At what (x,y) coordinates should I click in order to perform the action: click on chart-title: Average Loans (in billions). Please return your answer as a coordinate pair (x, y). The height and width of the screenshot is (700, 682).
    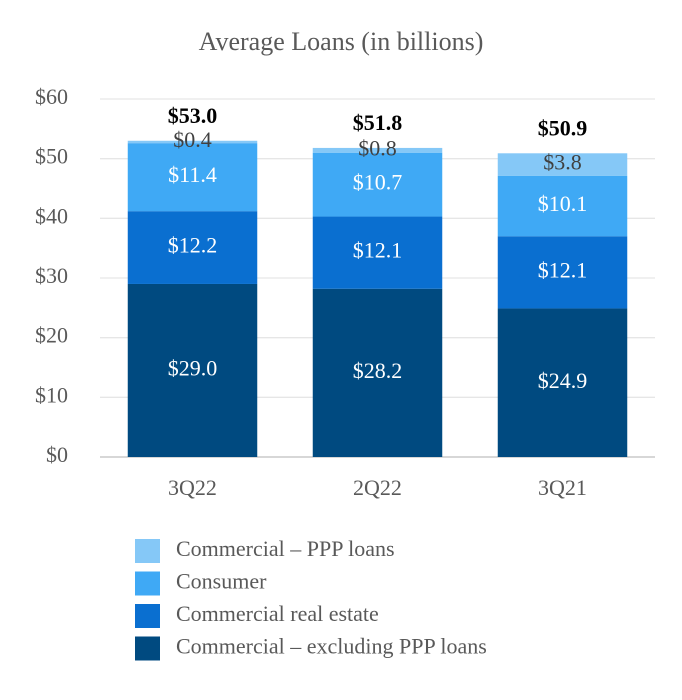
    Looking at the image, I should click on (341, 41).